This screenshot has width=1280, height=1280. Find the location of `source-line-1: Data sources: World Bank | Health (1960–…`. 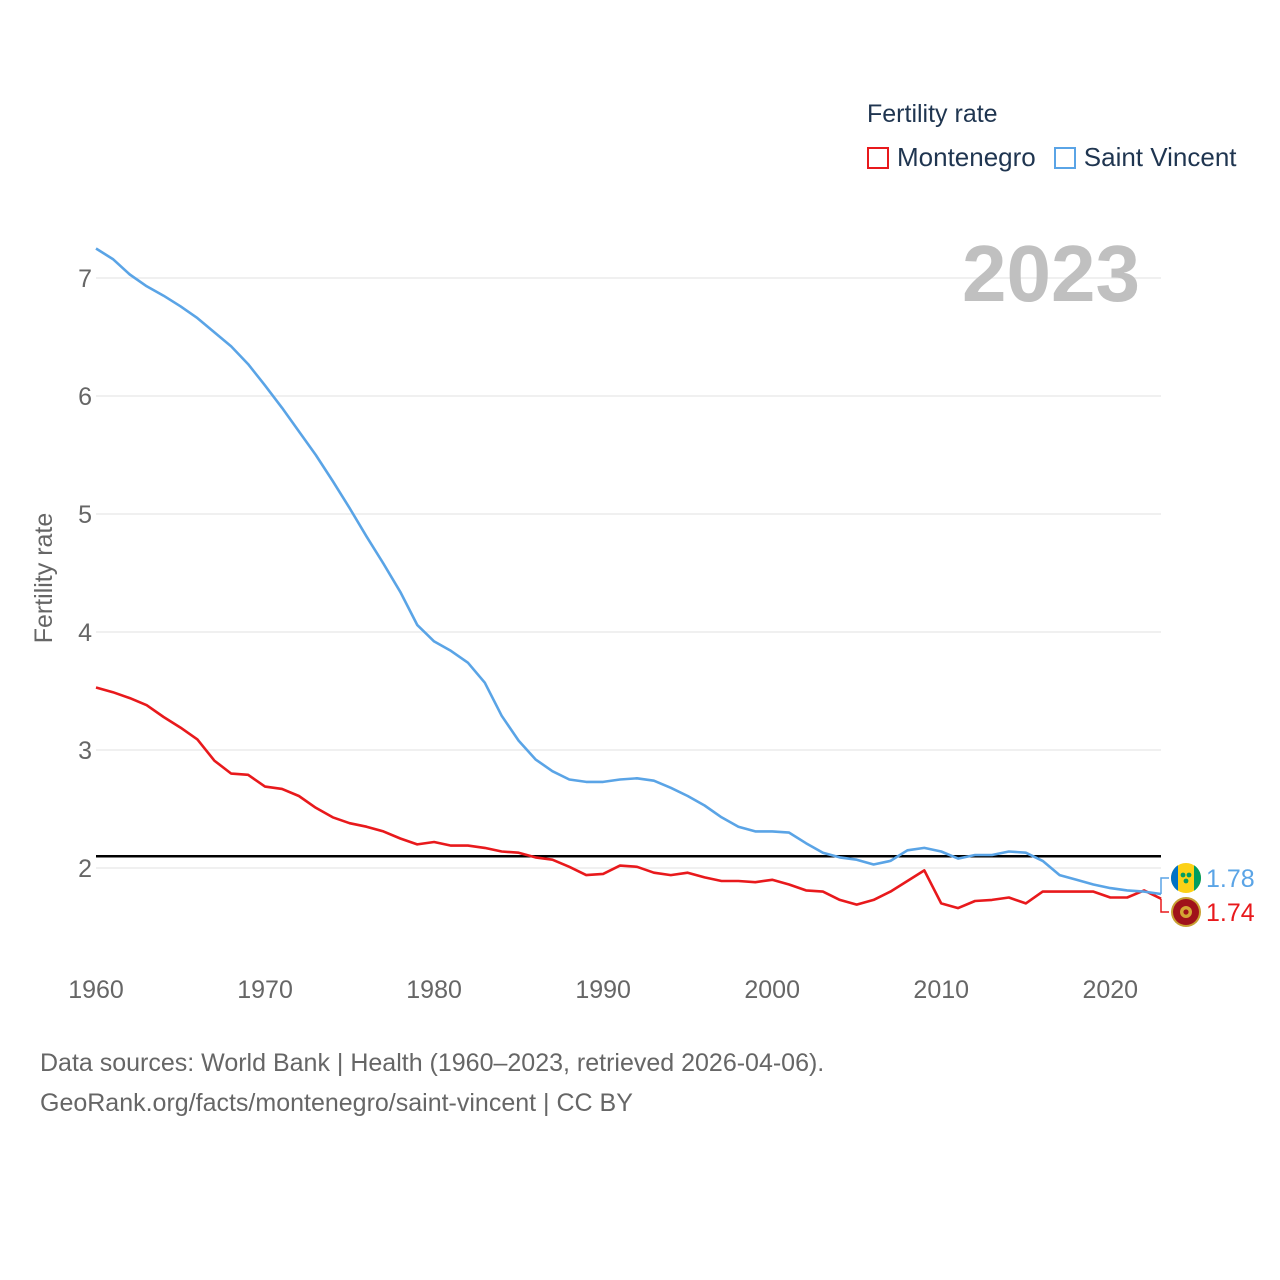

source-line-1: Data sources: World Bank | Health (1960–… is located at coordinates (432, 1063).